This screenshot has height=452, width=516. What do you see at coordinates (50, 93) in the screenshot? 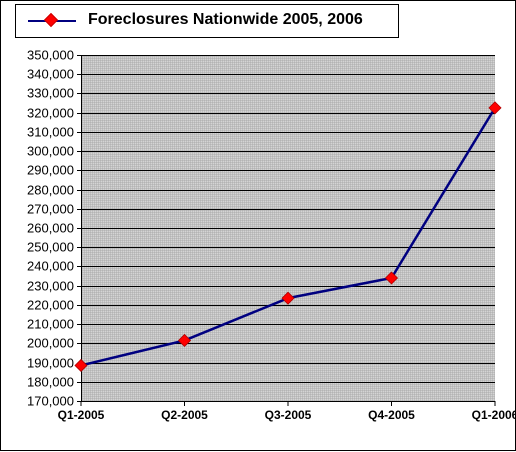
I see `y-tick-label: 330,000` at bounding box center [50, 93].